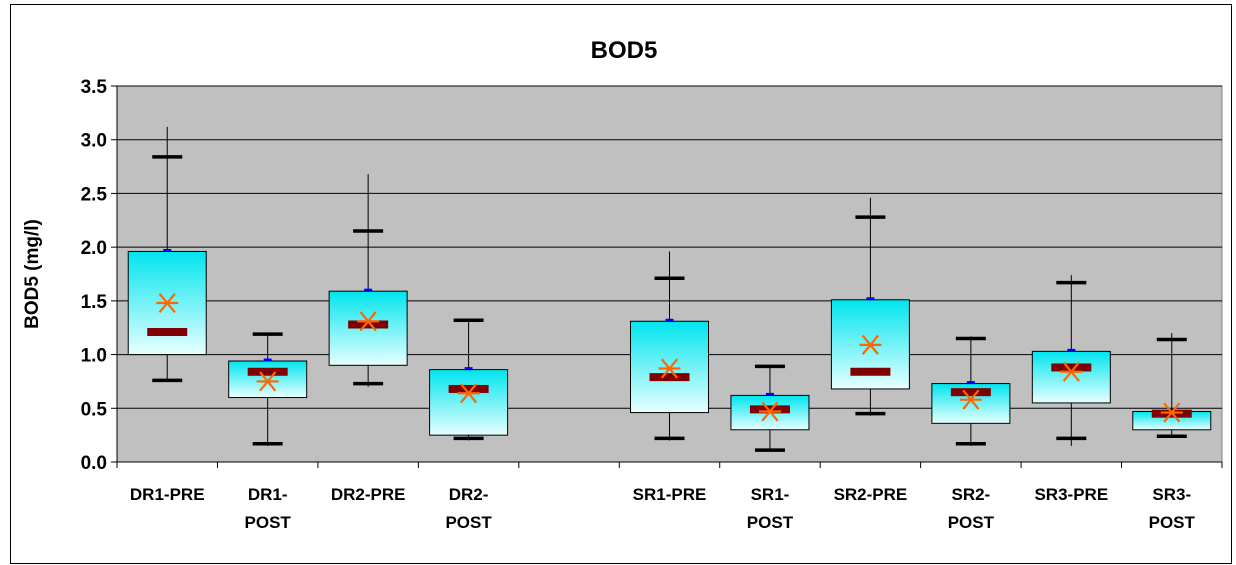 The height and width of the screenshot is (565, 1236). Describe the element at coordinates (167, 494) in the screenshot. I see `x-tick-label: DR1-PRE` at that location.